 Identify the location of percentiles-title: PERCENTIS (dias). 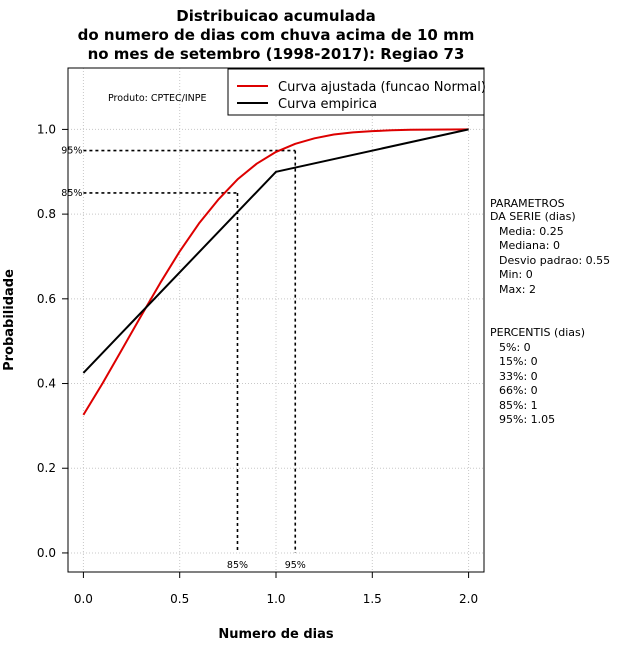
(537, 332).